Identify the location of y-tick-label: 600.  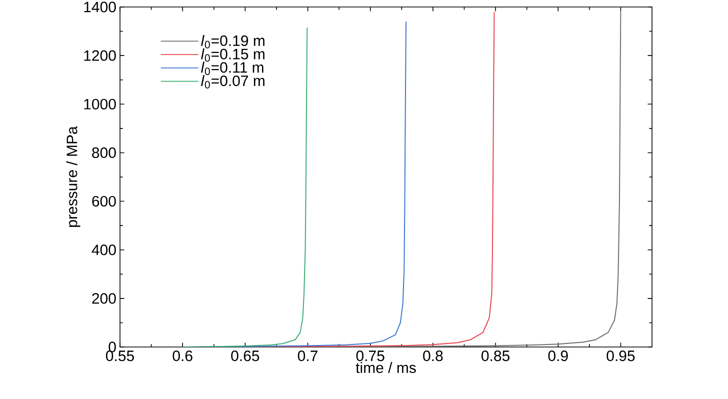
(104, 201).